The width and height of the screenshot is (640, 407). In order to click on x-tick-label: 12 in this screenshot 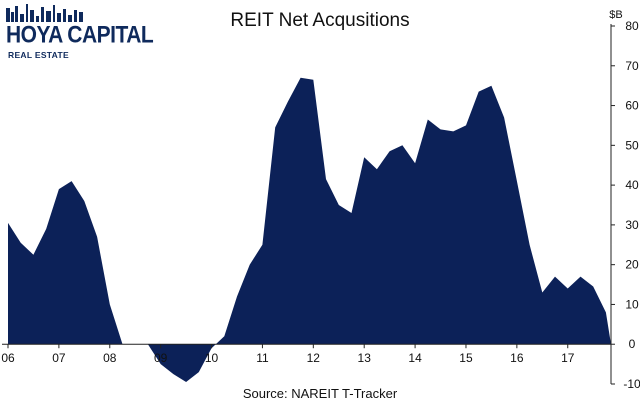, I will do `click(314, 358)`.